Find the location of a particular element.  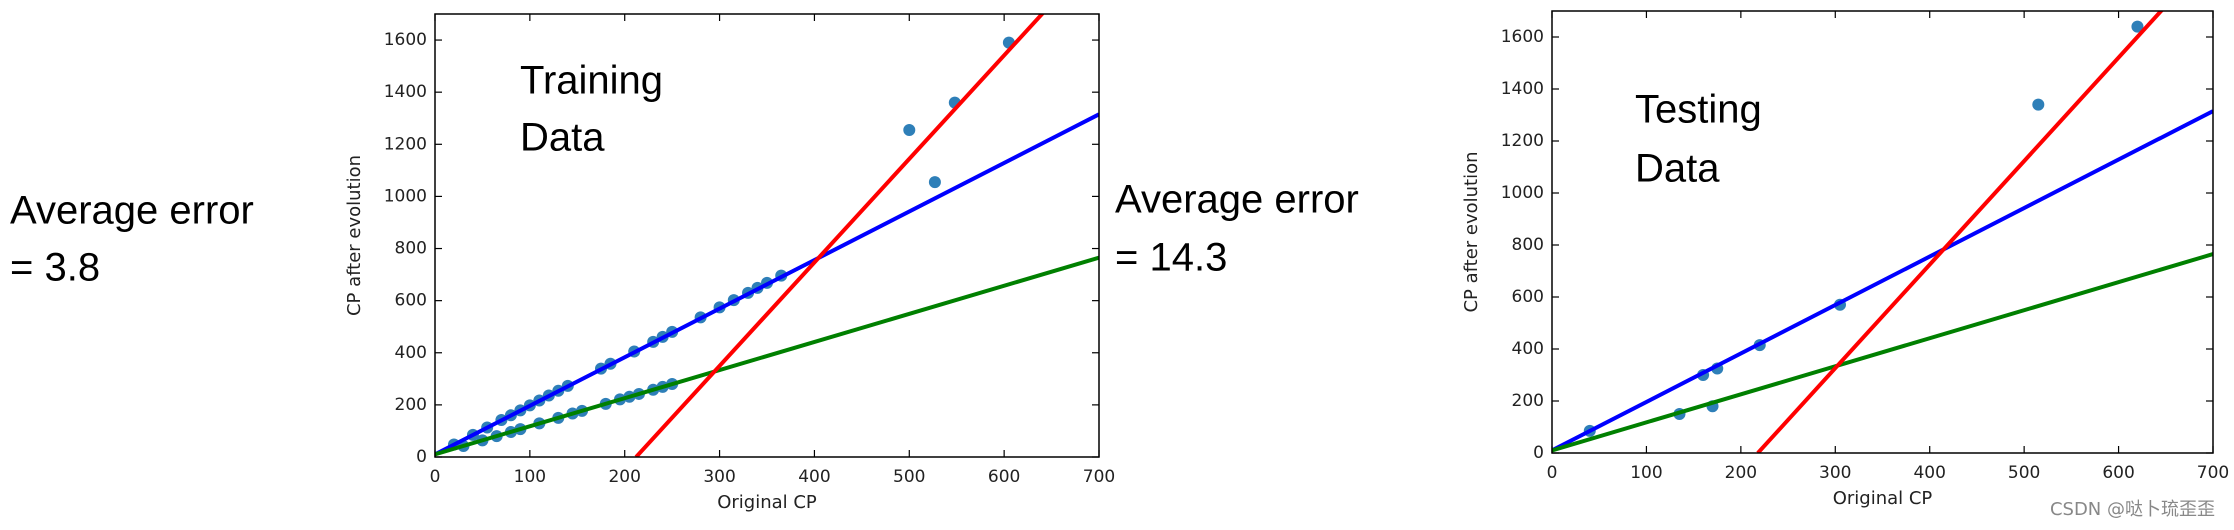

annotation: Training is located at coordinates (591, 81).